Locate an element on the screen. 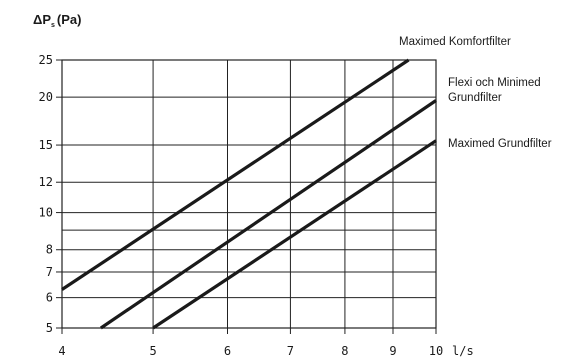 The height and width of the screenshot is (363, 582). x-axis-unit: l/s is located at coordinates (463, 351).